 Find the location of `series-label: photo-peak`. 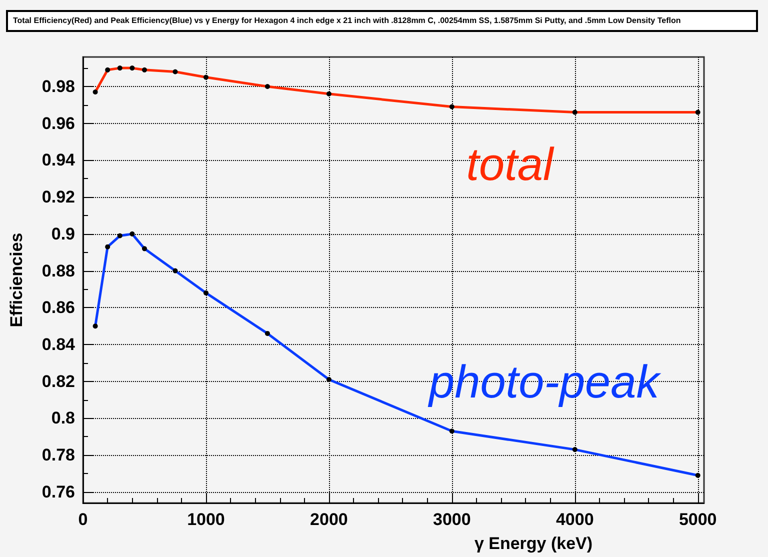

series-label: photo-peak is located at coordinates (544, 381).